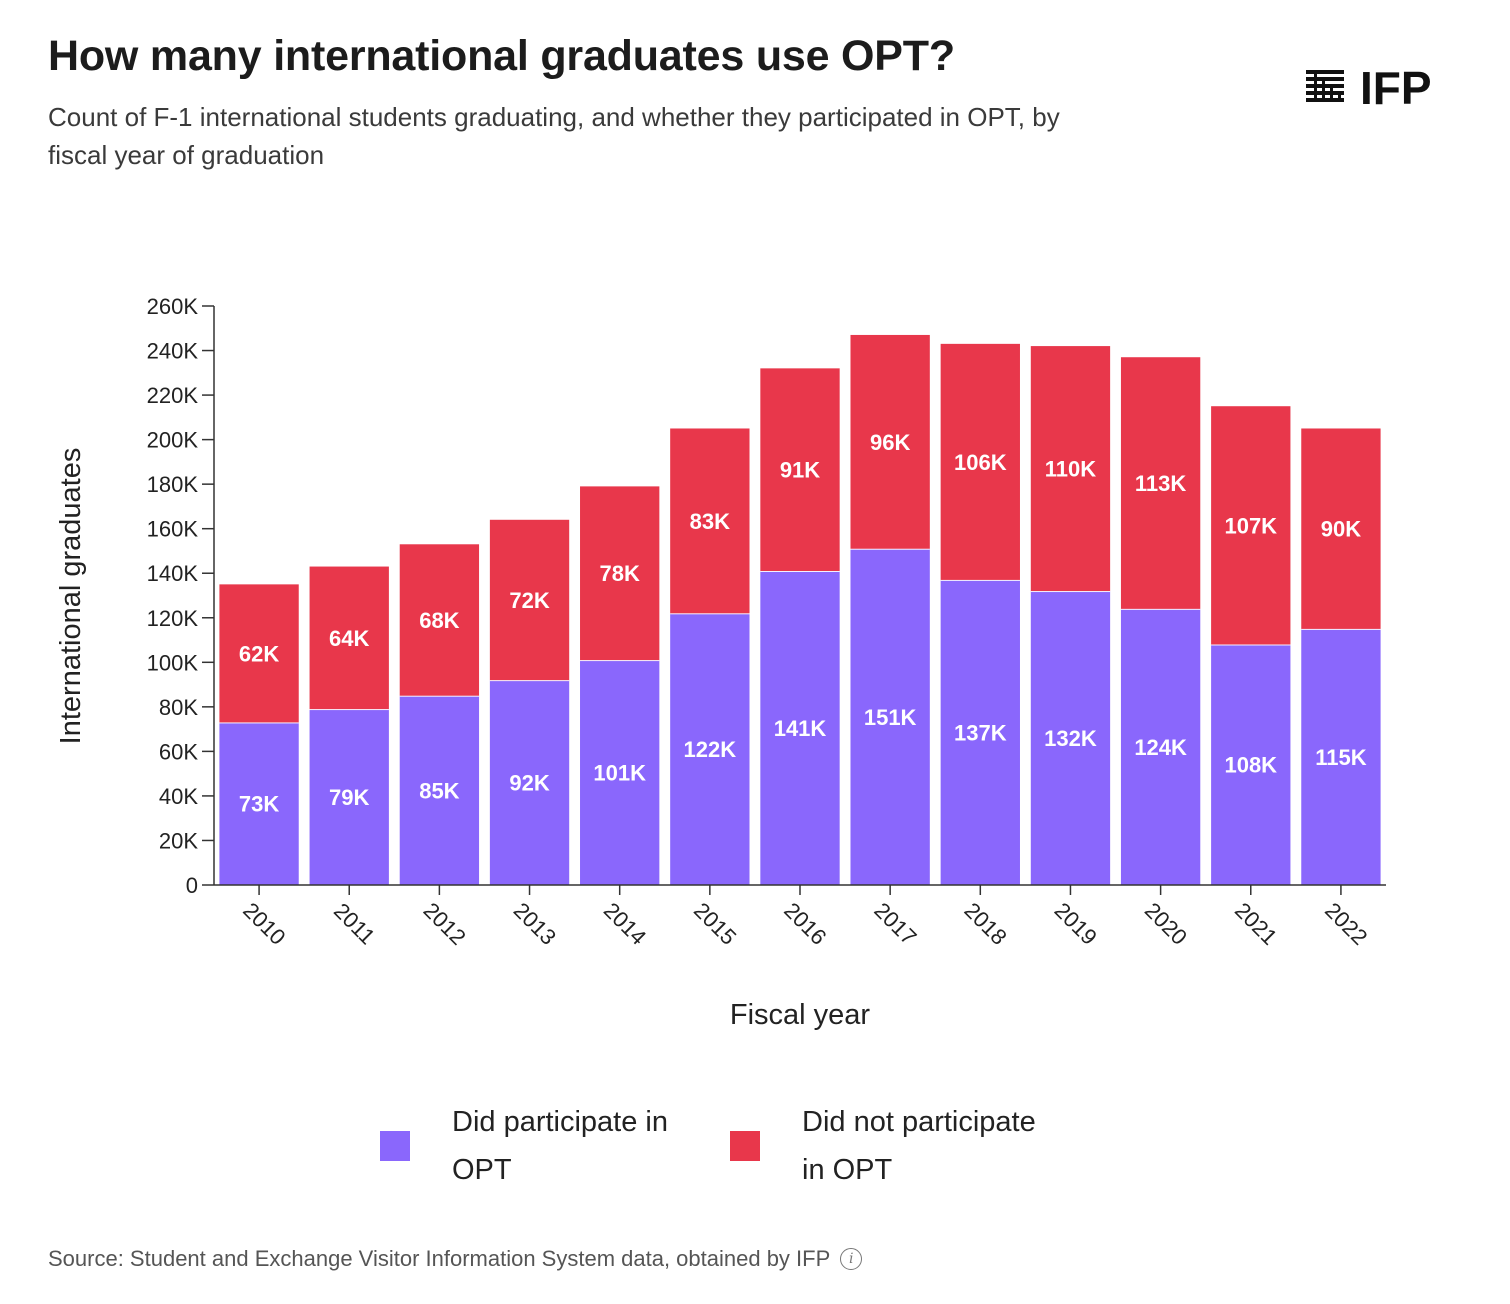 The height and width of the screenshot is (1304, 1510). I want to click on bar-label-participated-2014: 101K, so click(619, 773).